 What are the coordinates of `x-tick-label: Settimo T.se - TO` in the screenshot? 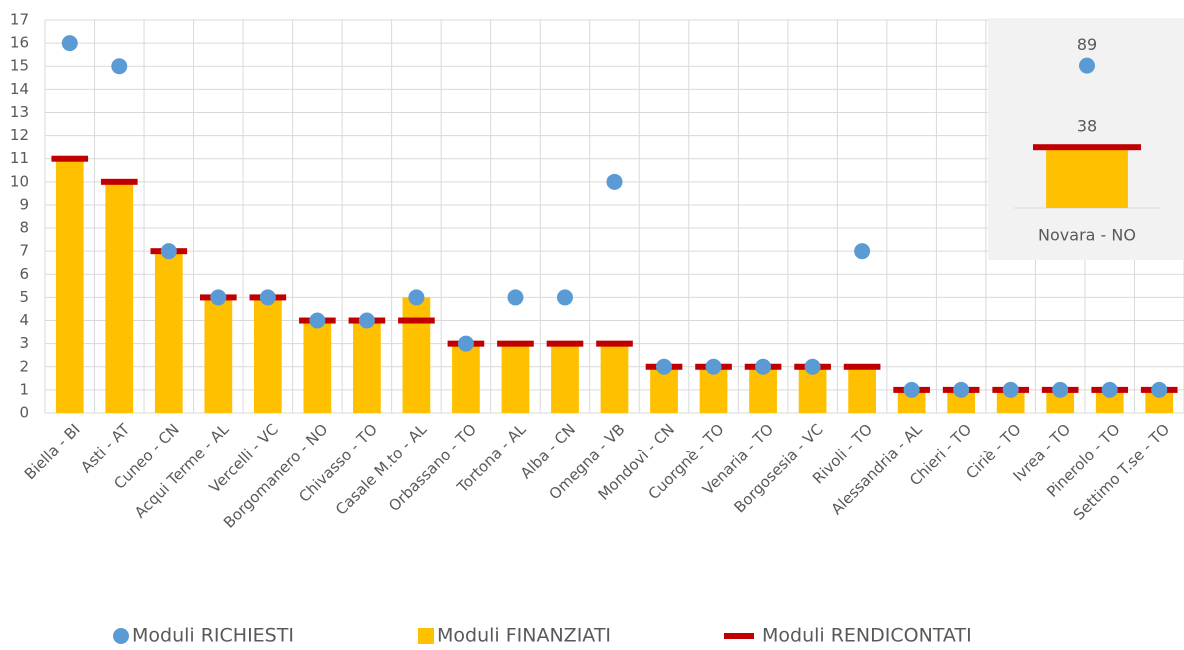 It's located at (1121, 471).